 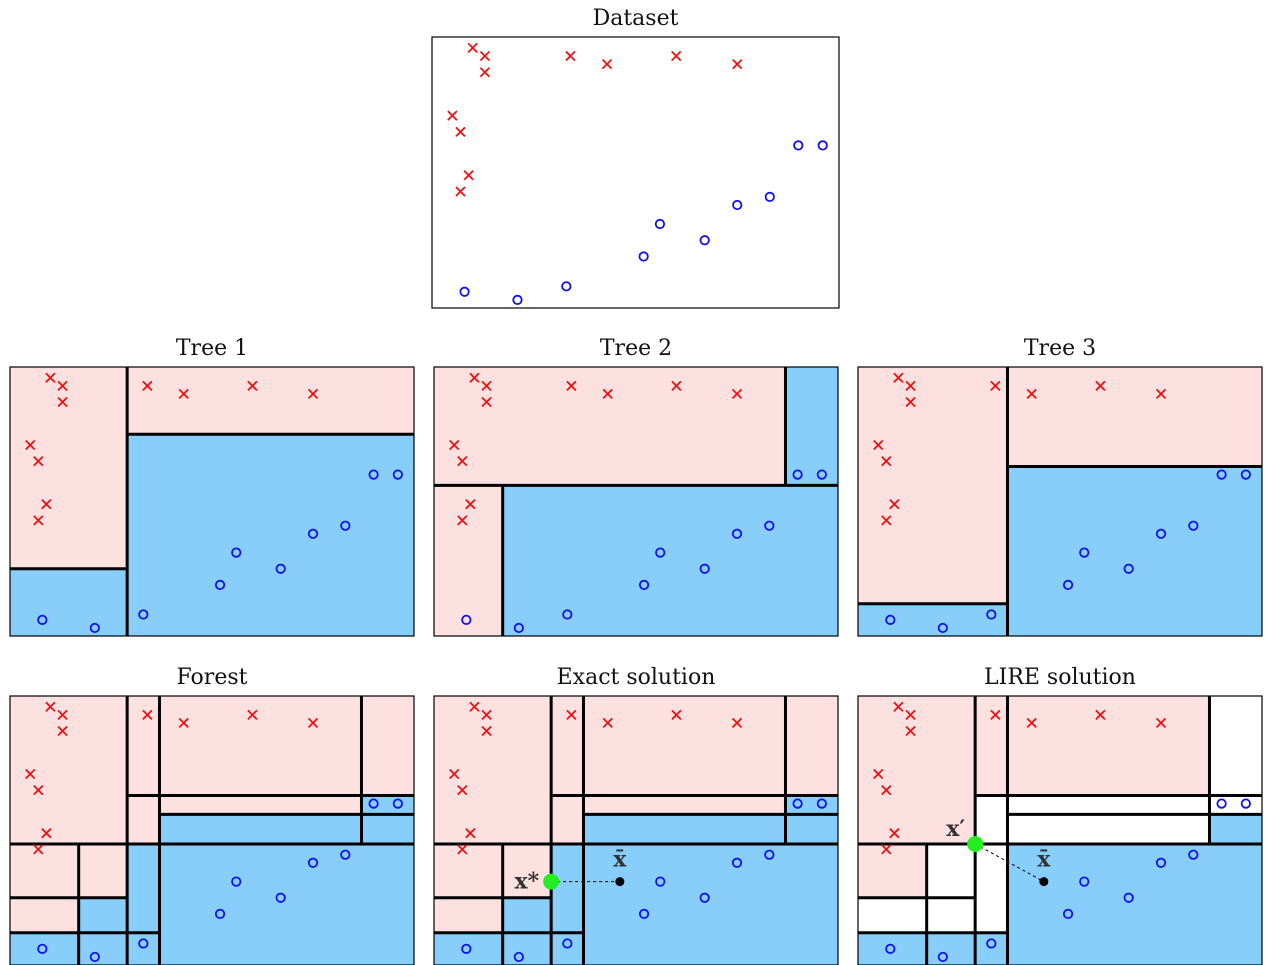 What do you see at coordinates (636, 18) in the screenshot?
I see `panel-title: Dataset` at bounding box center [636, 18].